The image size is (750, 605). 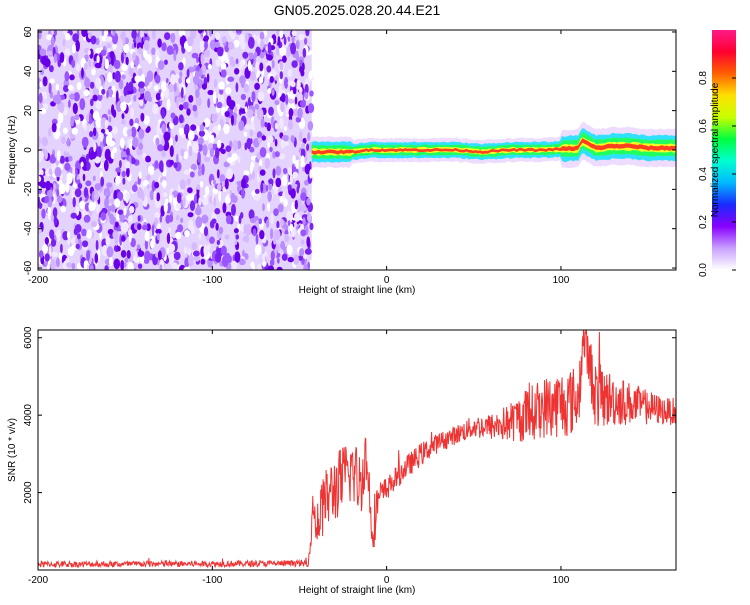 What do you see at coordinates (28, 228) in the screenshot?
I see `y-tick-label: -40` at bounding box center [28, 228].